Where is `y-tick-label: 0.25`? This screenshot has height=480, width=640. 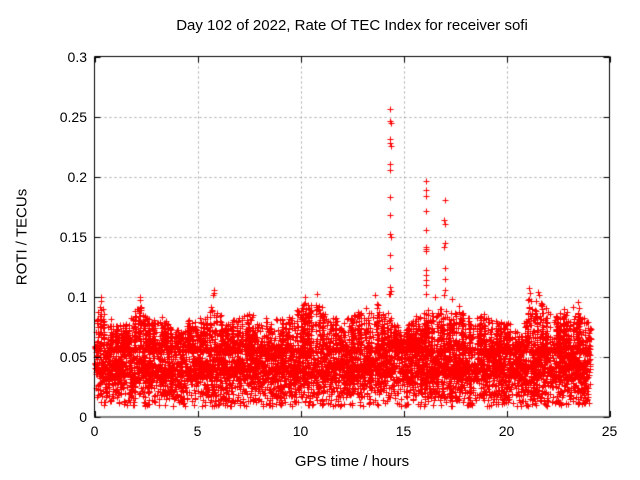
y-tick-label: 0.25 is located at coordinates (73, 116).